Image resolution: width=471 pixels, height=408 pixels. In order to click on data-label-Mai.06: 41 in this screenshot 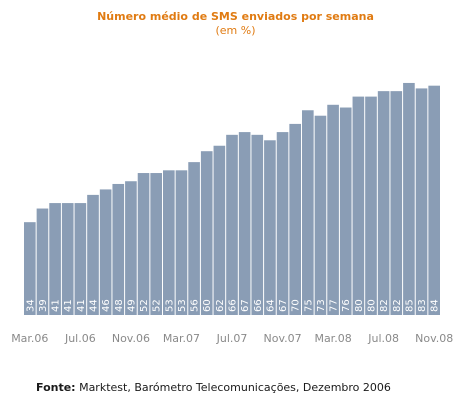, I will do `click(56, 305)`.